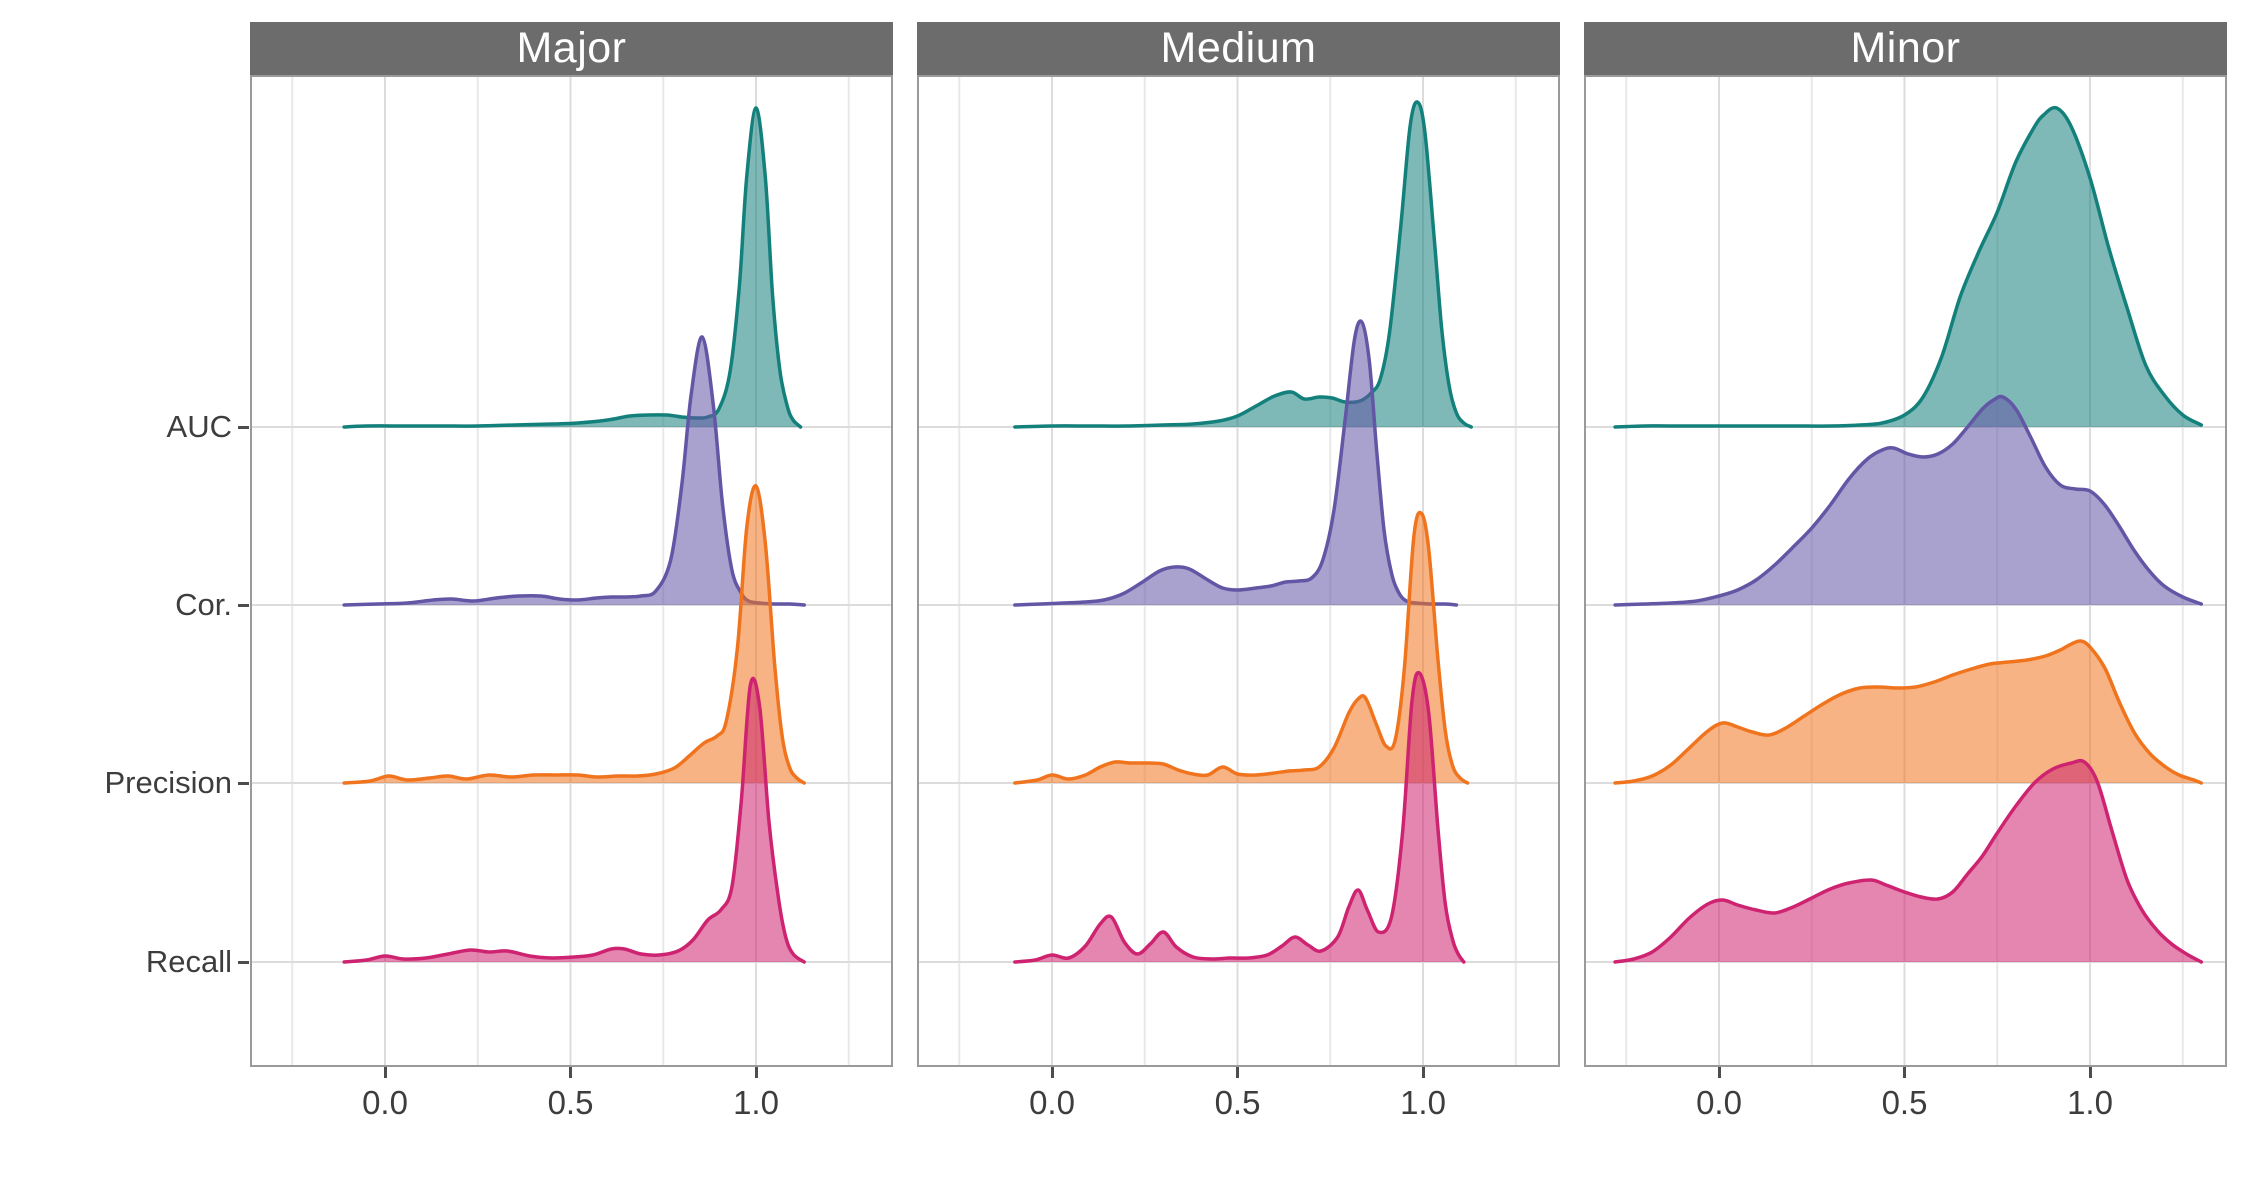 This screenshot has width=2250, height=1200. What do you see at coordinates (571, 48) in the screenshot?
I see `facet-strip-major: Major` at bounding box center [571, 48].